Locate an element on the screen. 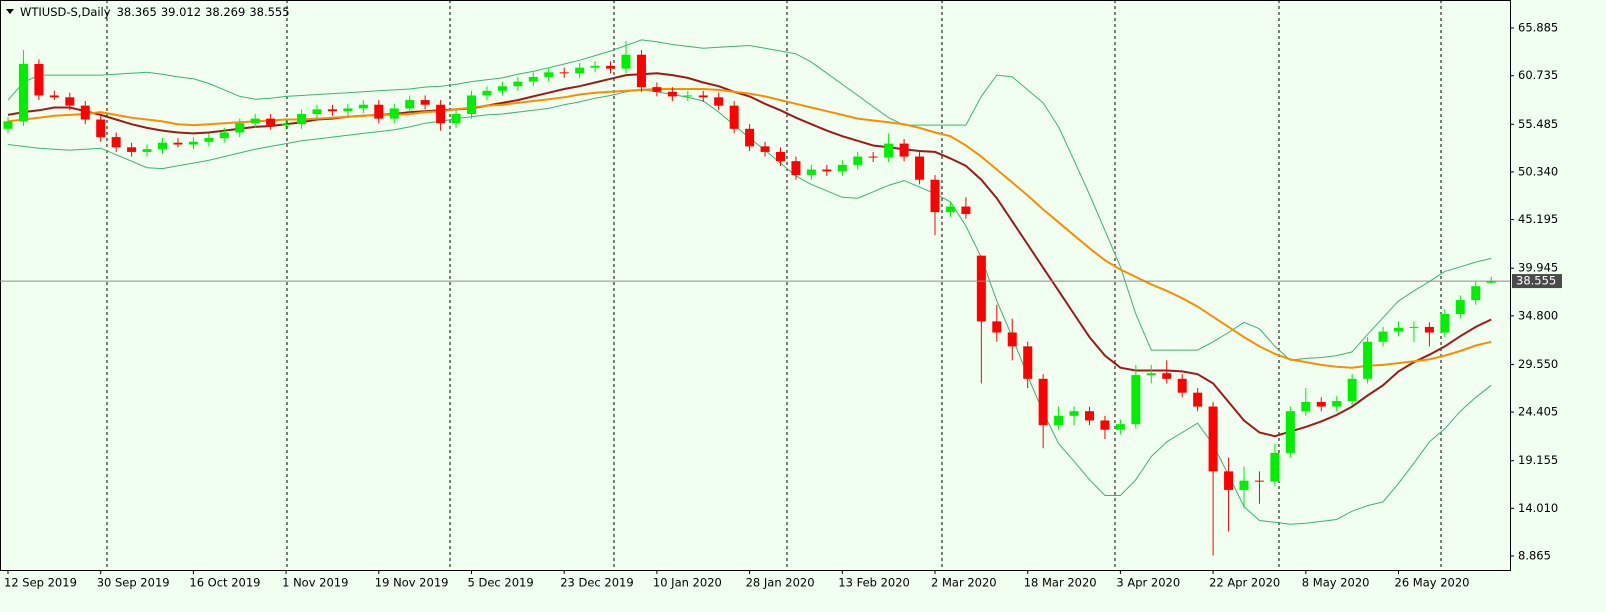 This screenshot has height=612, width=1606. y-tick-label: 50.340 is located at coordinates (1538, 171).